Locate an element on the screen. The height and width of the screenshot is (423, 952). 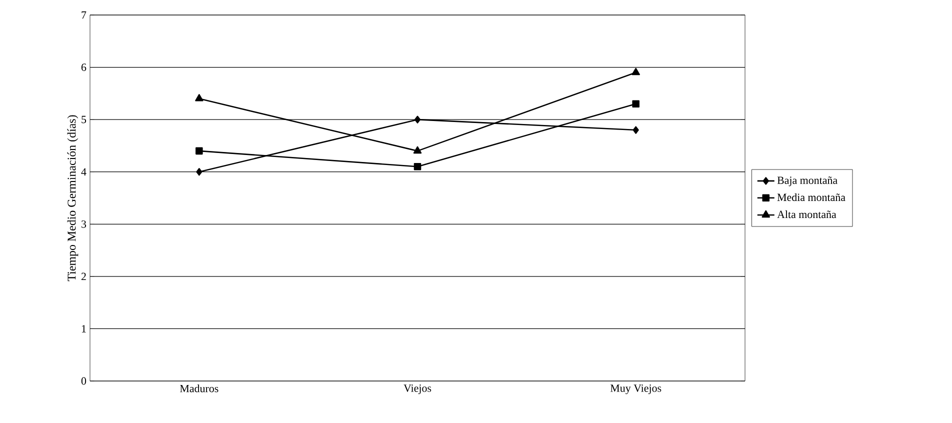
legend-label: Alta montaña is located at coordinates (806, 214).